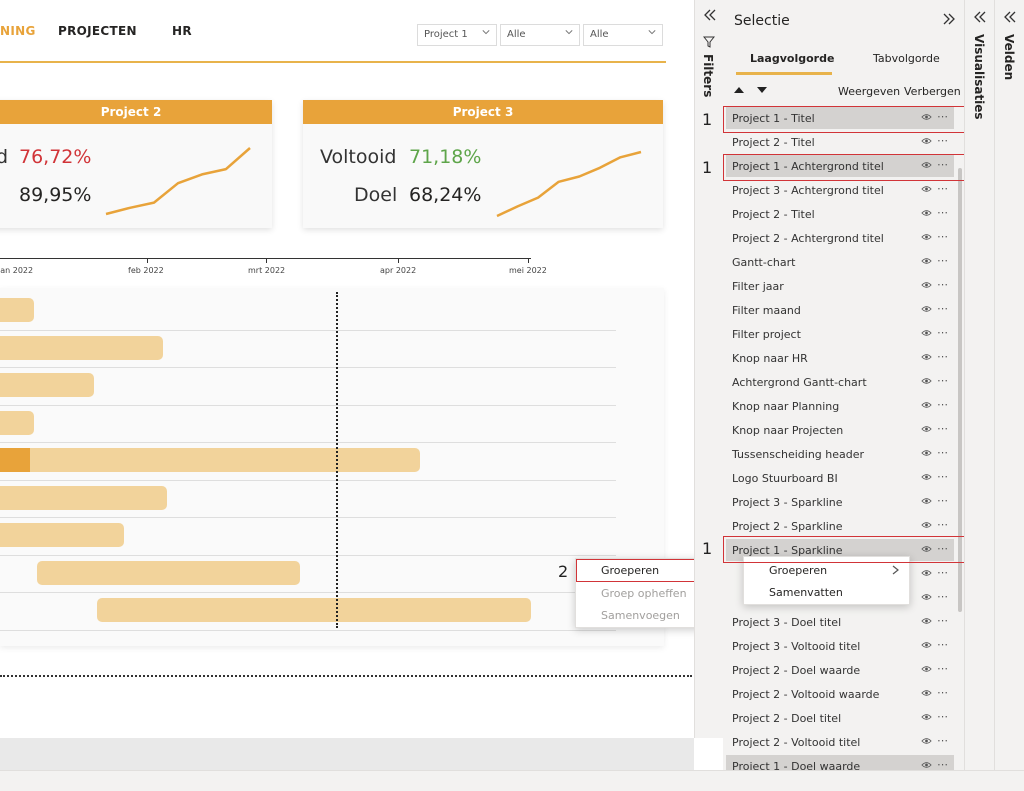 The image size is (1024, 791). What do you see at coordinates (762, 90) in the screenshot?
I see `move-down-icon` at bounding box center [762, 90].